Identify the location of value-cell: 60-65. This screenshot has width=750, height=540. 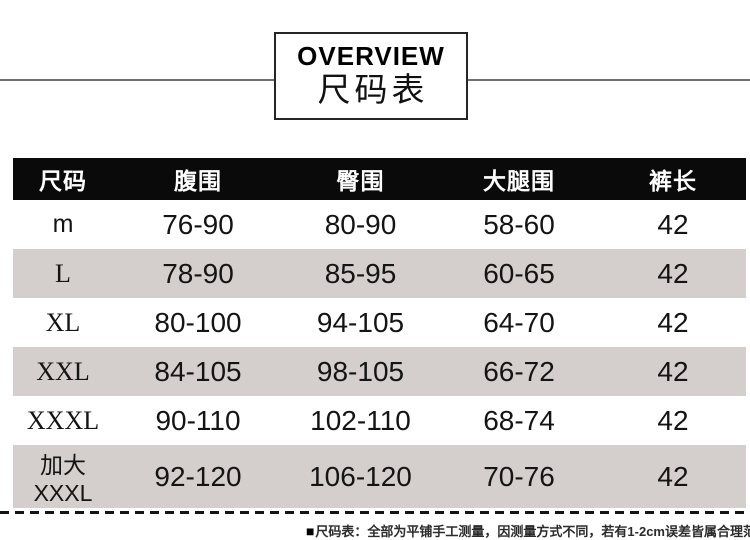
(519, 273).